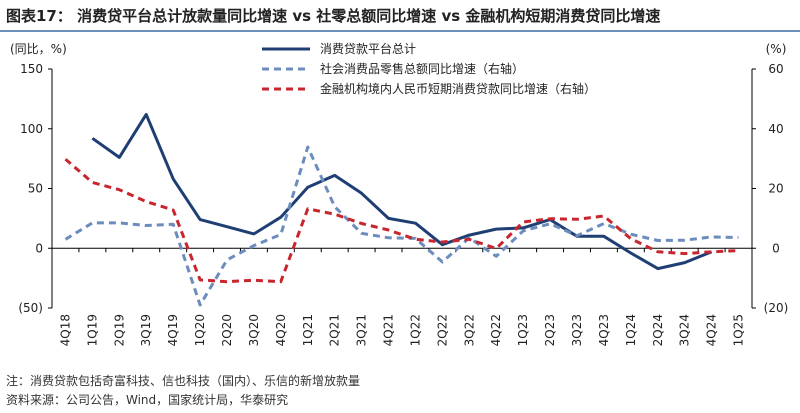 The width and height of the screenshot is (800, 413). I want to click on x-axis-tick-label: 3Q19, so click(146, 330).